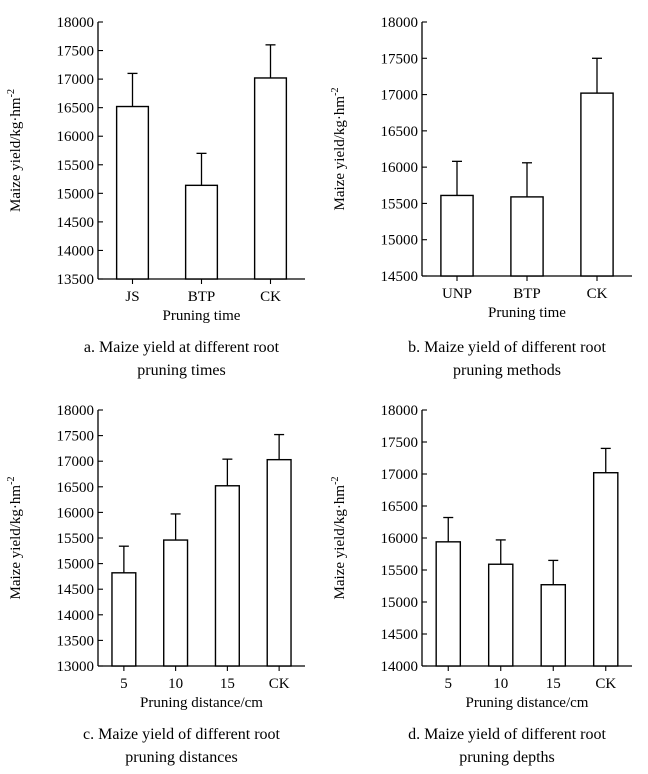 The height and width of the screenshot is (774, 648). What do you see at coordinates (507, 347) in the screenshot?
I see `caption-line-1: b. Maize yield of different root` at bounding box center [507, 347].